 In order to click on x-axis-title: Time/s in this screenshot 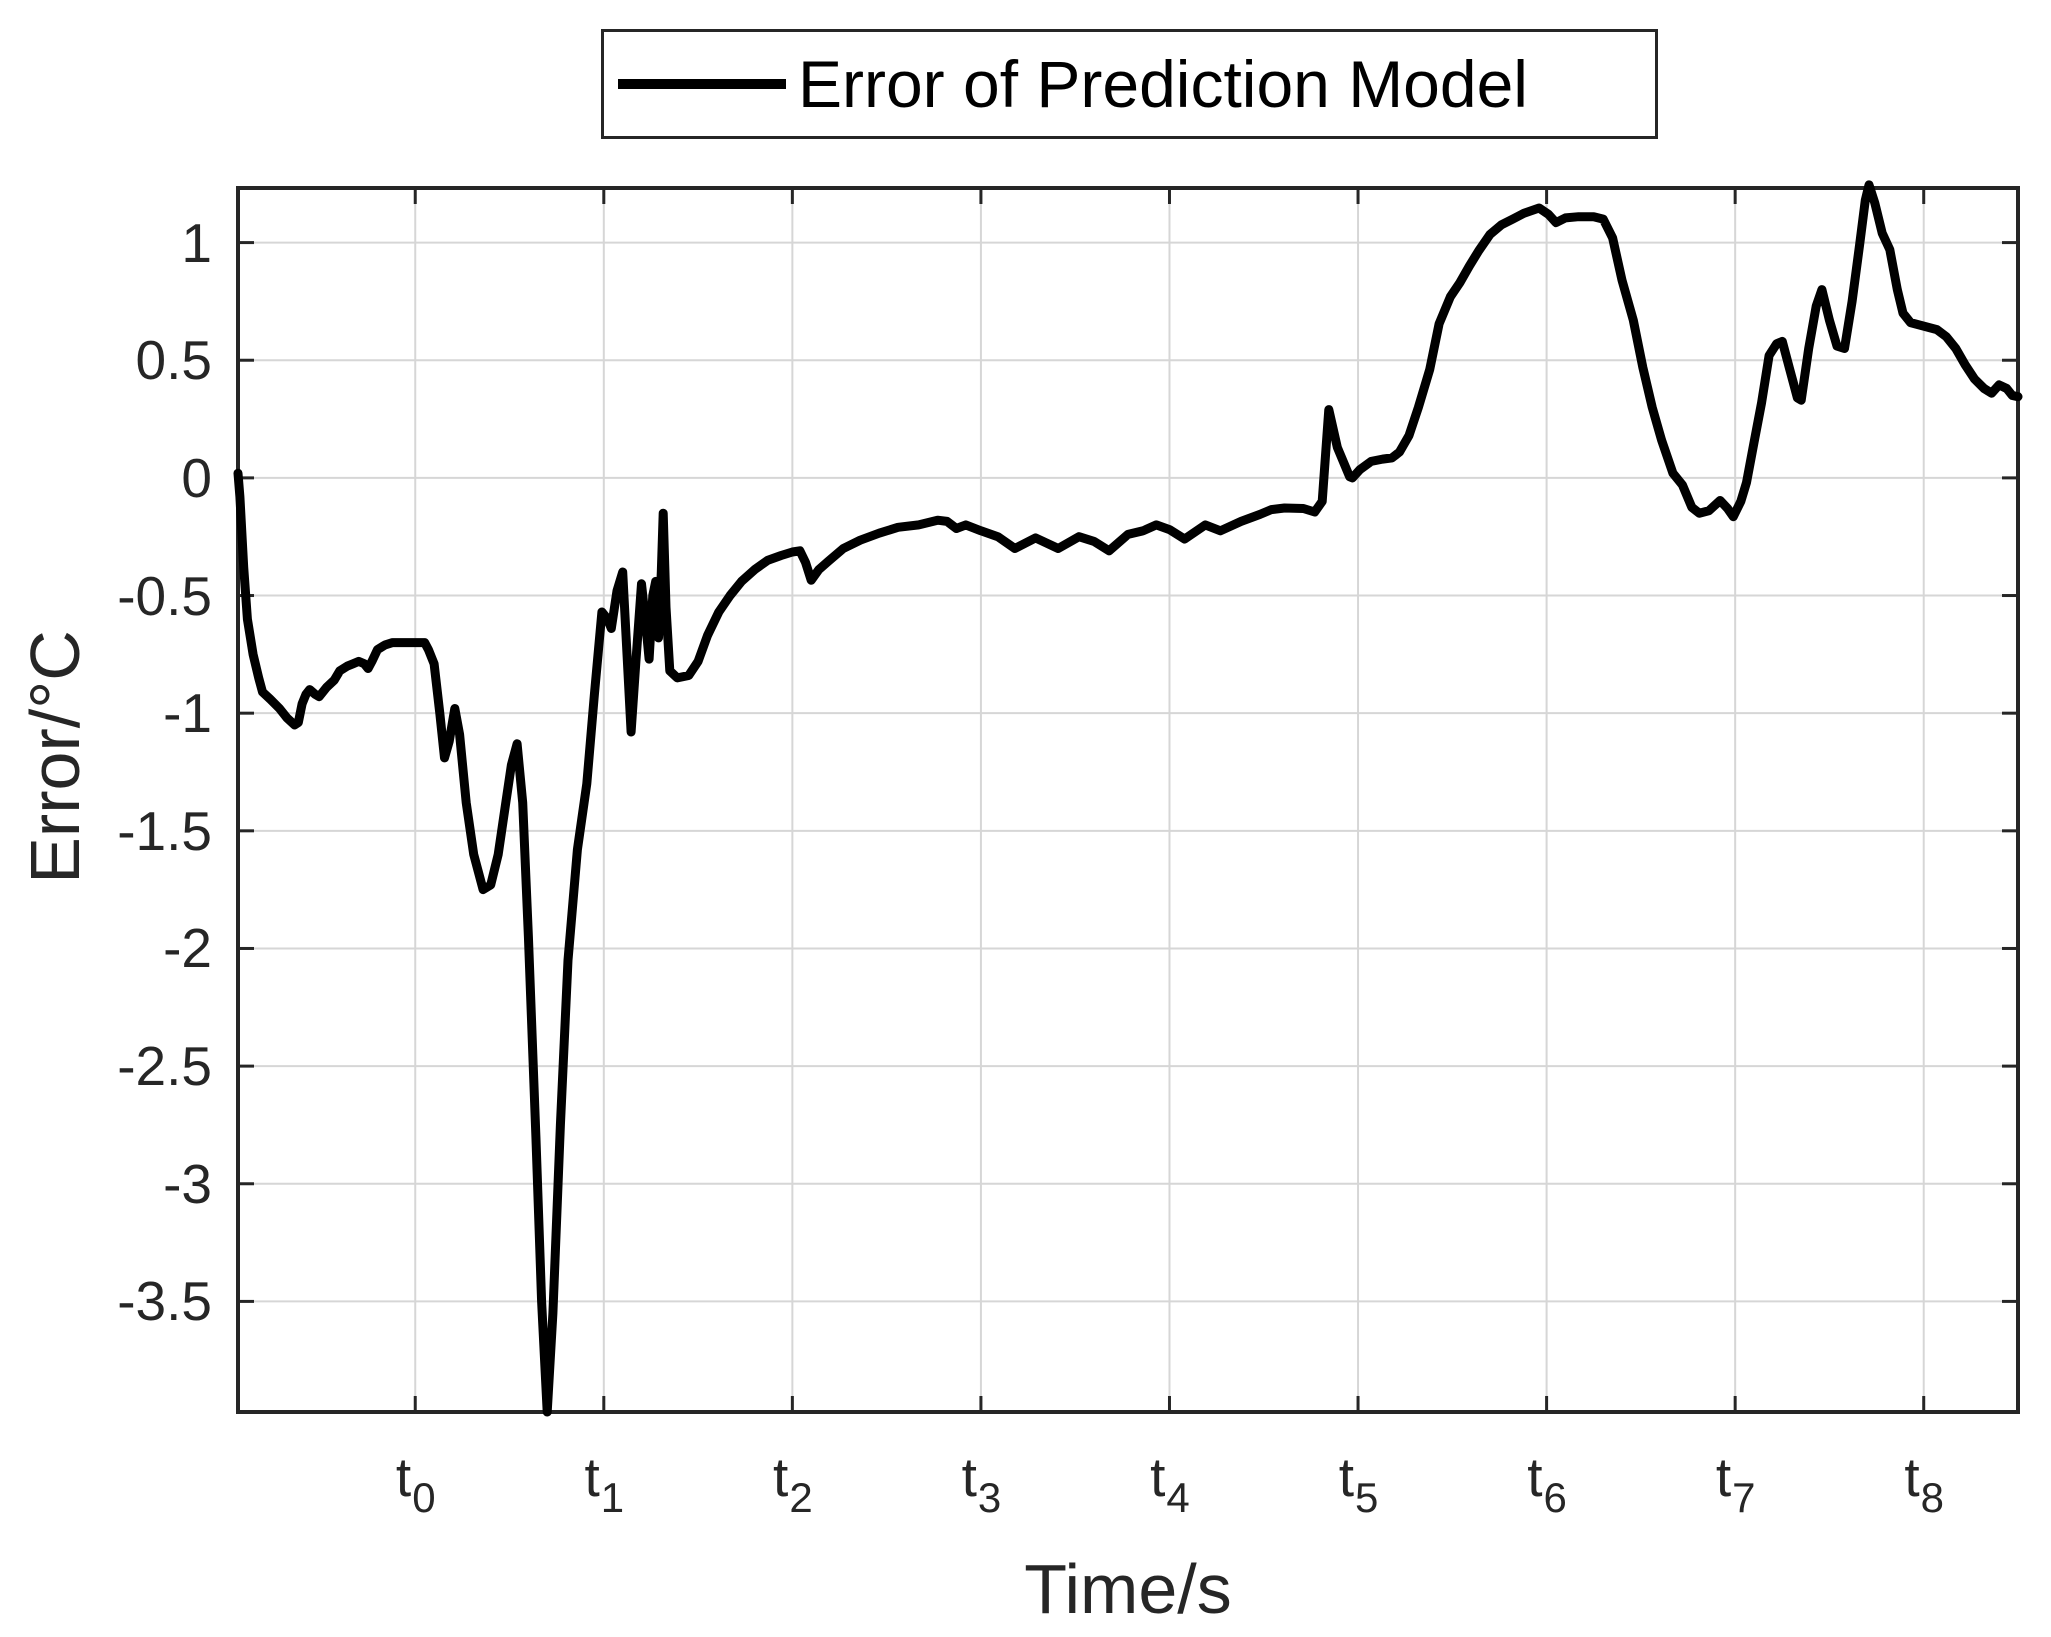, I will do `click(1128, 1589)`.